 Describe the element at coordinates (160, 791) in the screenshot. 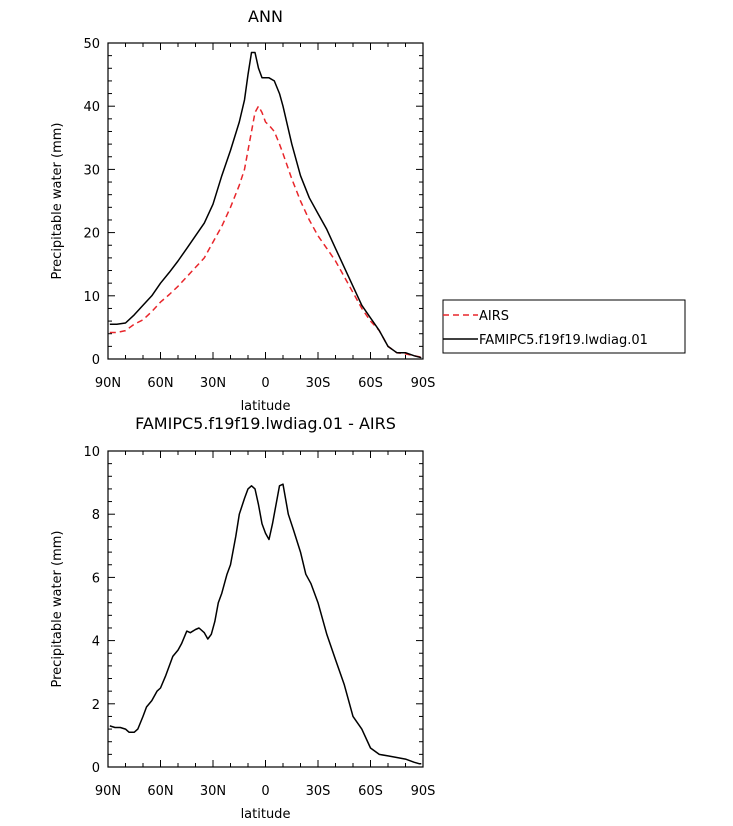

I see `x-tick-label-bottom: 60N` at that location.